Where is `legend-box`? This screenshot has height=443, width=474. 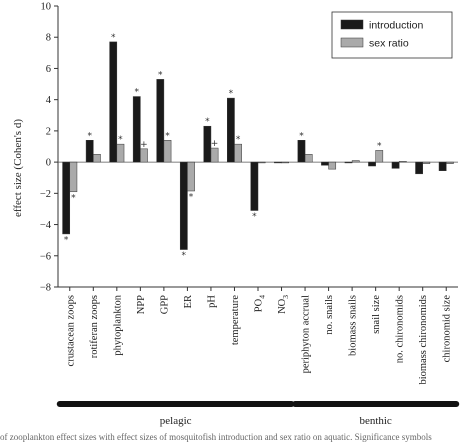
legend-box is located at coordinates (392, 35).